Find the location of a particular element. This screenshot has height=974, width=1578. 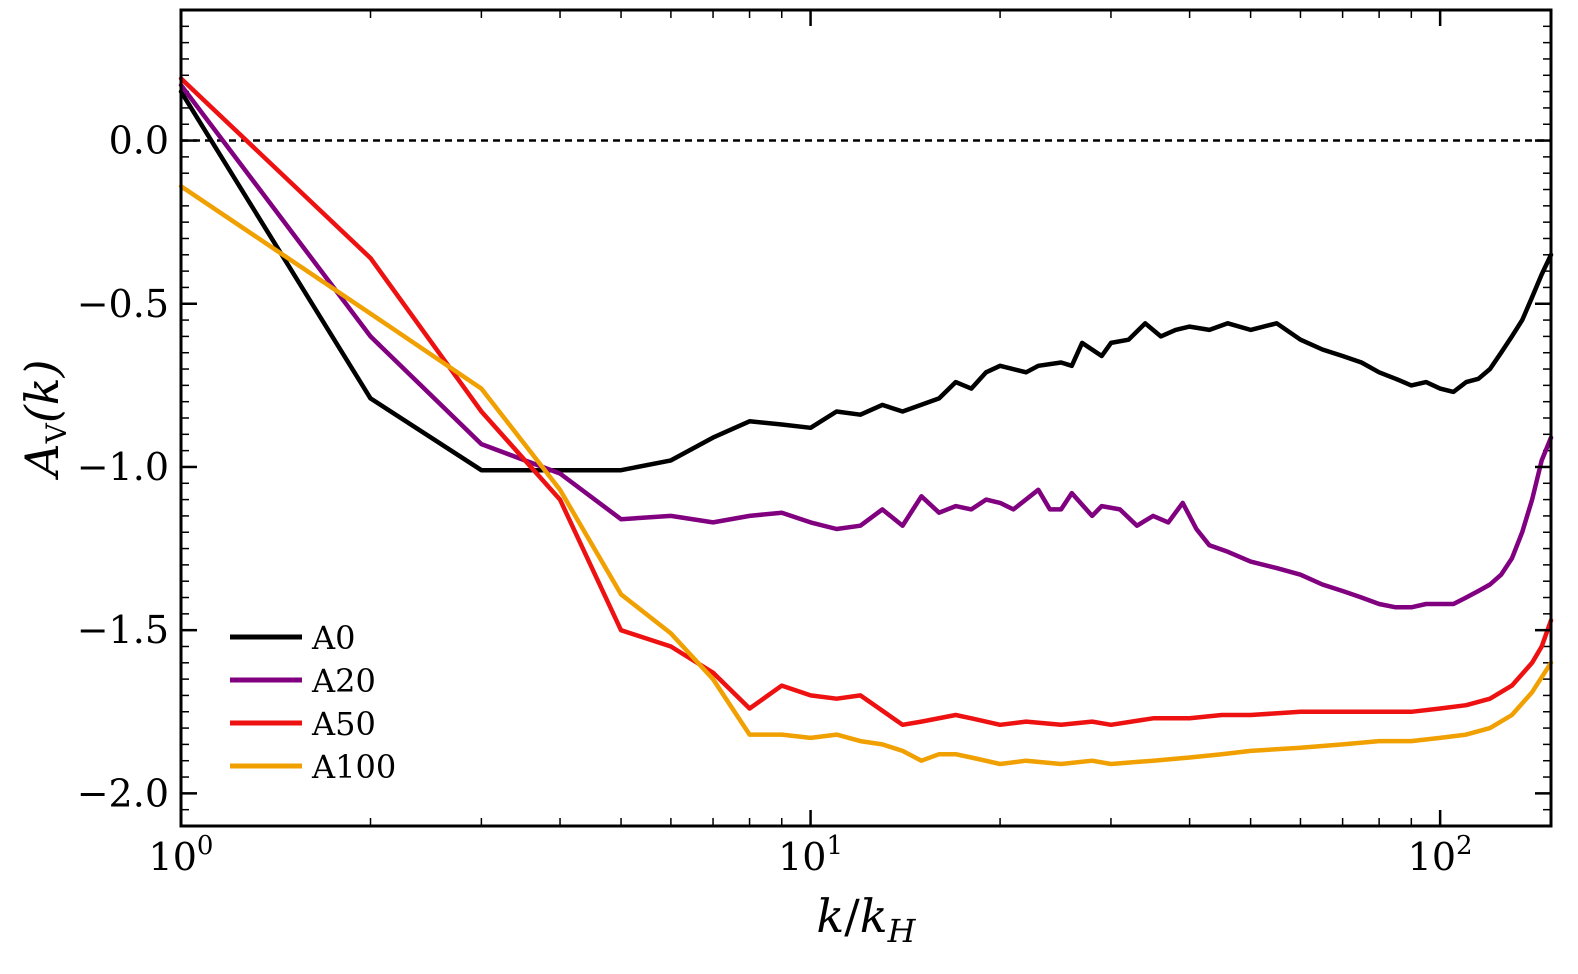

y-tick-label: −1.0 is located at coordinates (123, 467).